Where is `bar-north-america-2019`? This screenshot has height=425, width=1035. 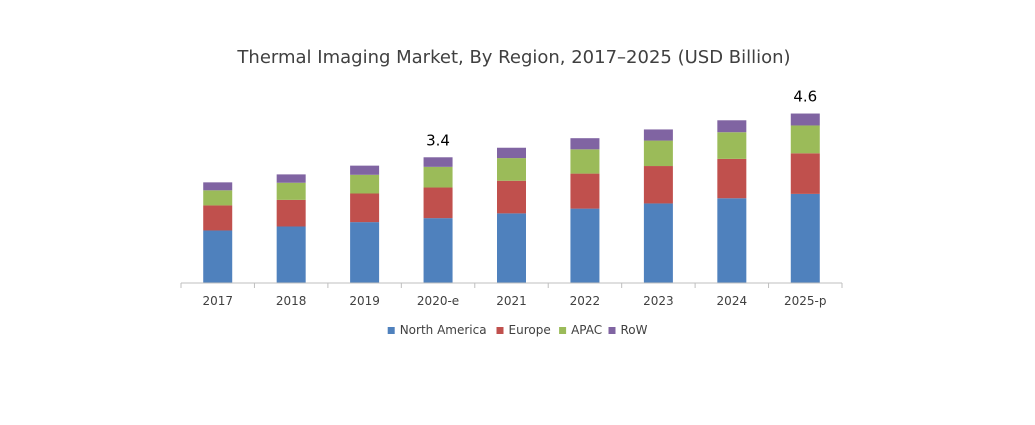
bar-north-america-2019 is located at coordinates (365, 252).